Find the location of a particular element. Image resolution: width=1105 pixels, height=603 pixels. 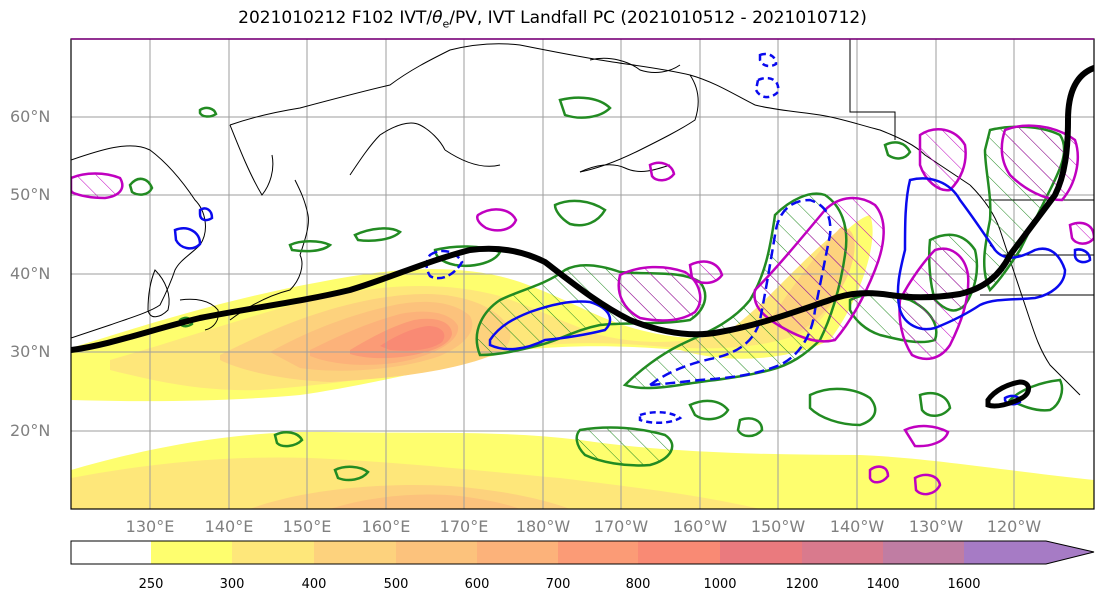

lon-label-160w: 160°W is located at coordinates (700, 526).